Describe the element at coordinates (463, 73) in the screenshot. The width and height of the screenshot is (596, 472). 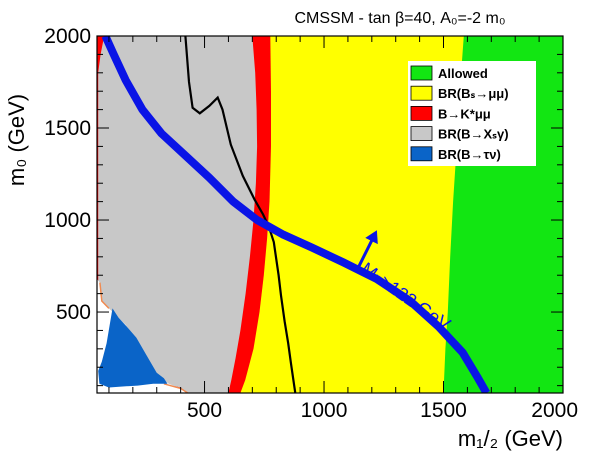
I see `legend-label-allowed: Allowed` at that location.